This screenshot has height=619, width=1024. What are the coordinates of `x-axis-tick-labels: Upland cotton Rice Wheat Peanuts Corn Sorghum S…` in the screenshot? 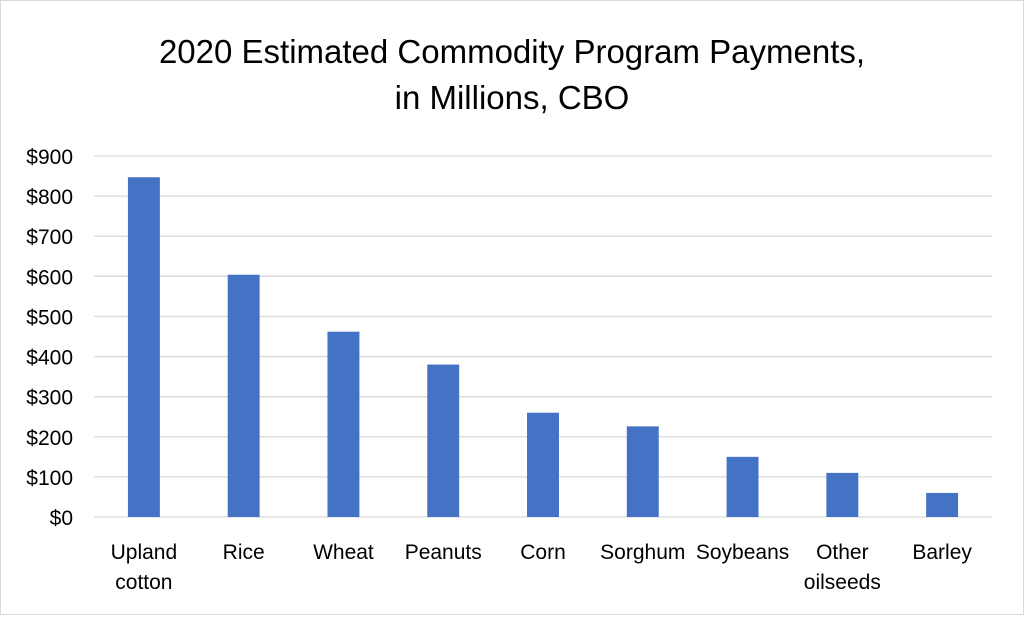 It's located at (542, 567).